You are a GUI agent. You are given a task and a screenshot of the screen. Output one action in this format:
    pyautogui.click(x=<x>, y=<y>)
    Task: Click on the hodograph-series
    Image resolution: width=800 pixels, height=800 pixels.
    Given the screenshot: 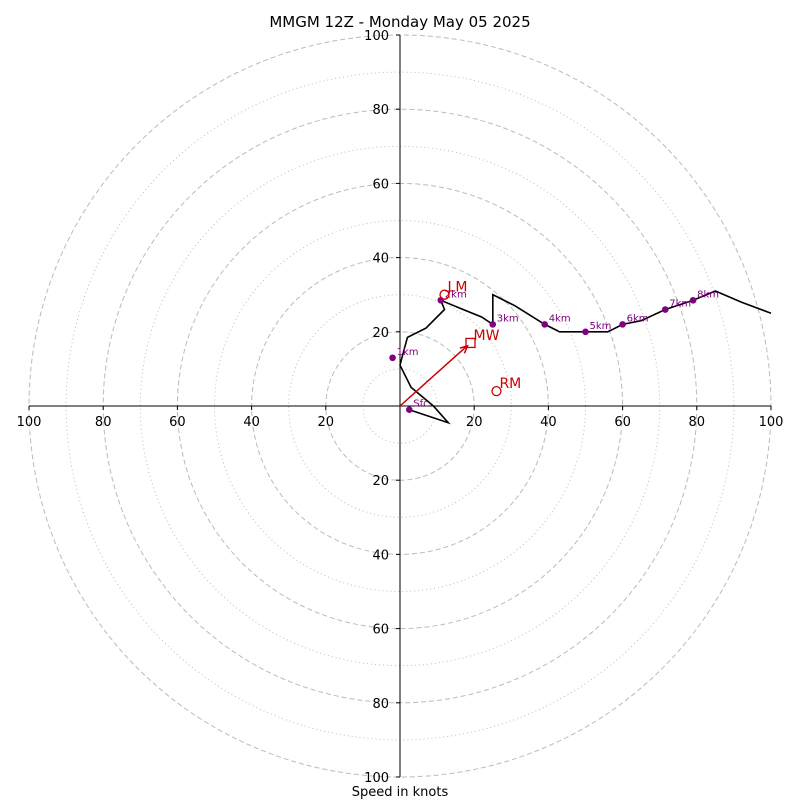 What is the action you would take?
    pyautogui.click(x=585, y=357)
    